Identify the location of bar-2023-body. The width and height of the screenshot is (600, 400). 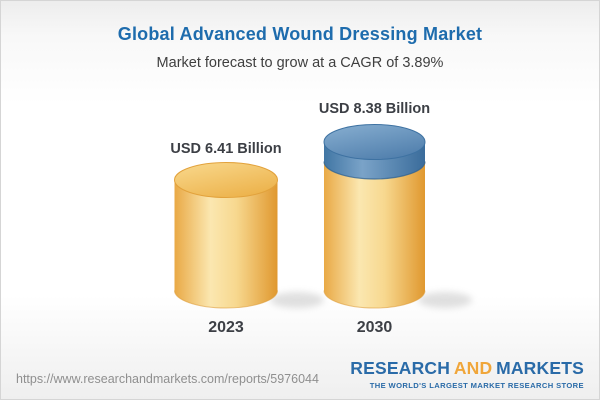
(226, 244).